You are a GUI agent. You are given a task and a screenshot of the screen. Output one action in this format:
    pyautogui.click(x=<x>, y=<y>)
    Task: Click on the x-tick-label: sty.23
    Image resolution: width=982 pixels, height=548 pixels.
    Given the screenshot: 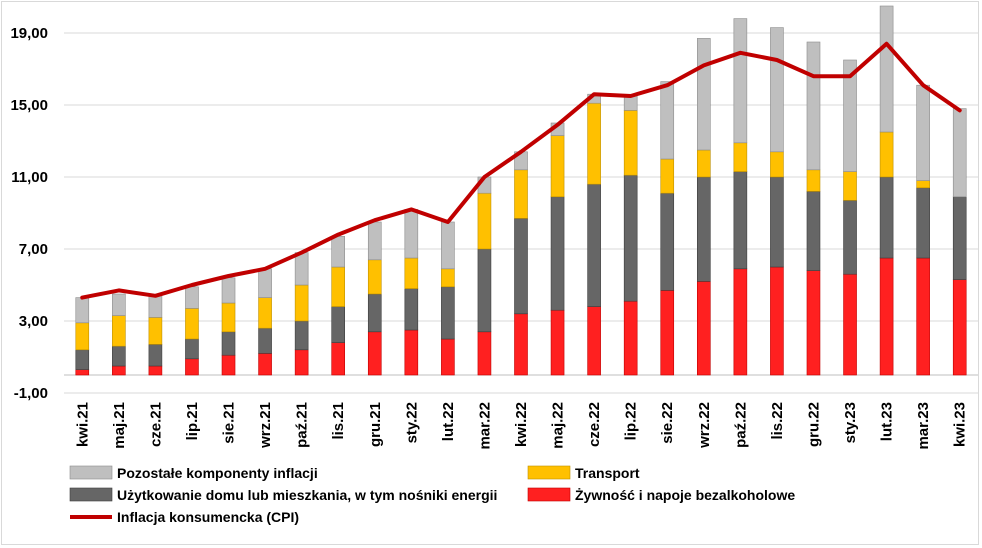 What is the action you would take?
    pyautogui.click(x=850, y=422)
    